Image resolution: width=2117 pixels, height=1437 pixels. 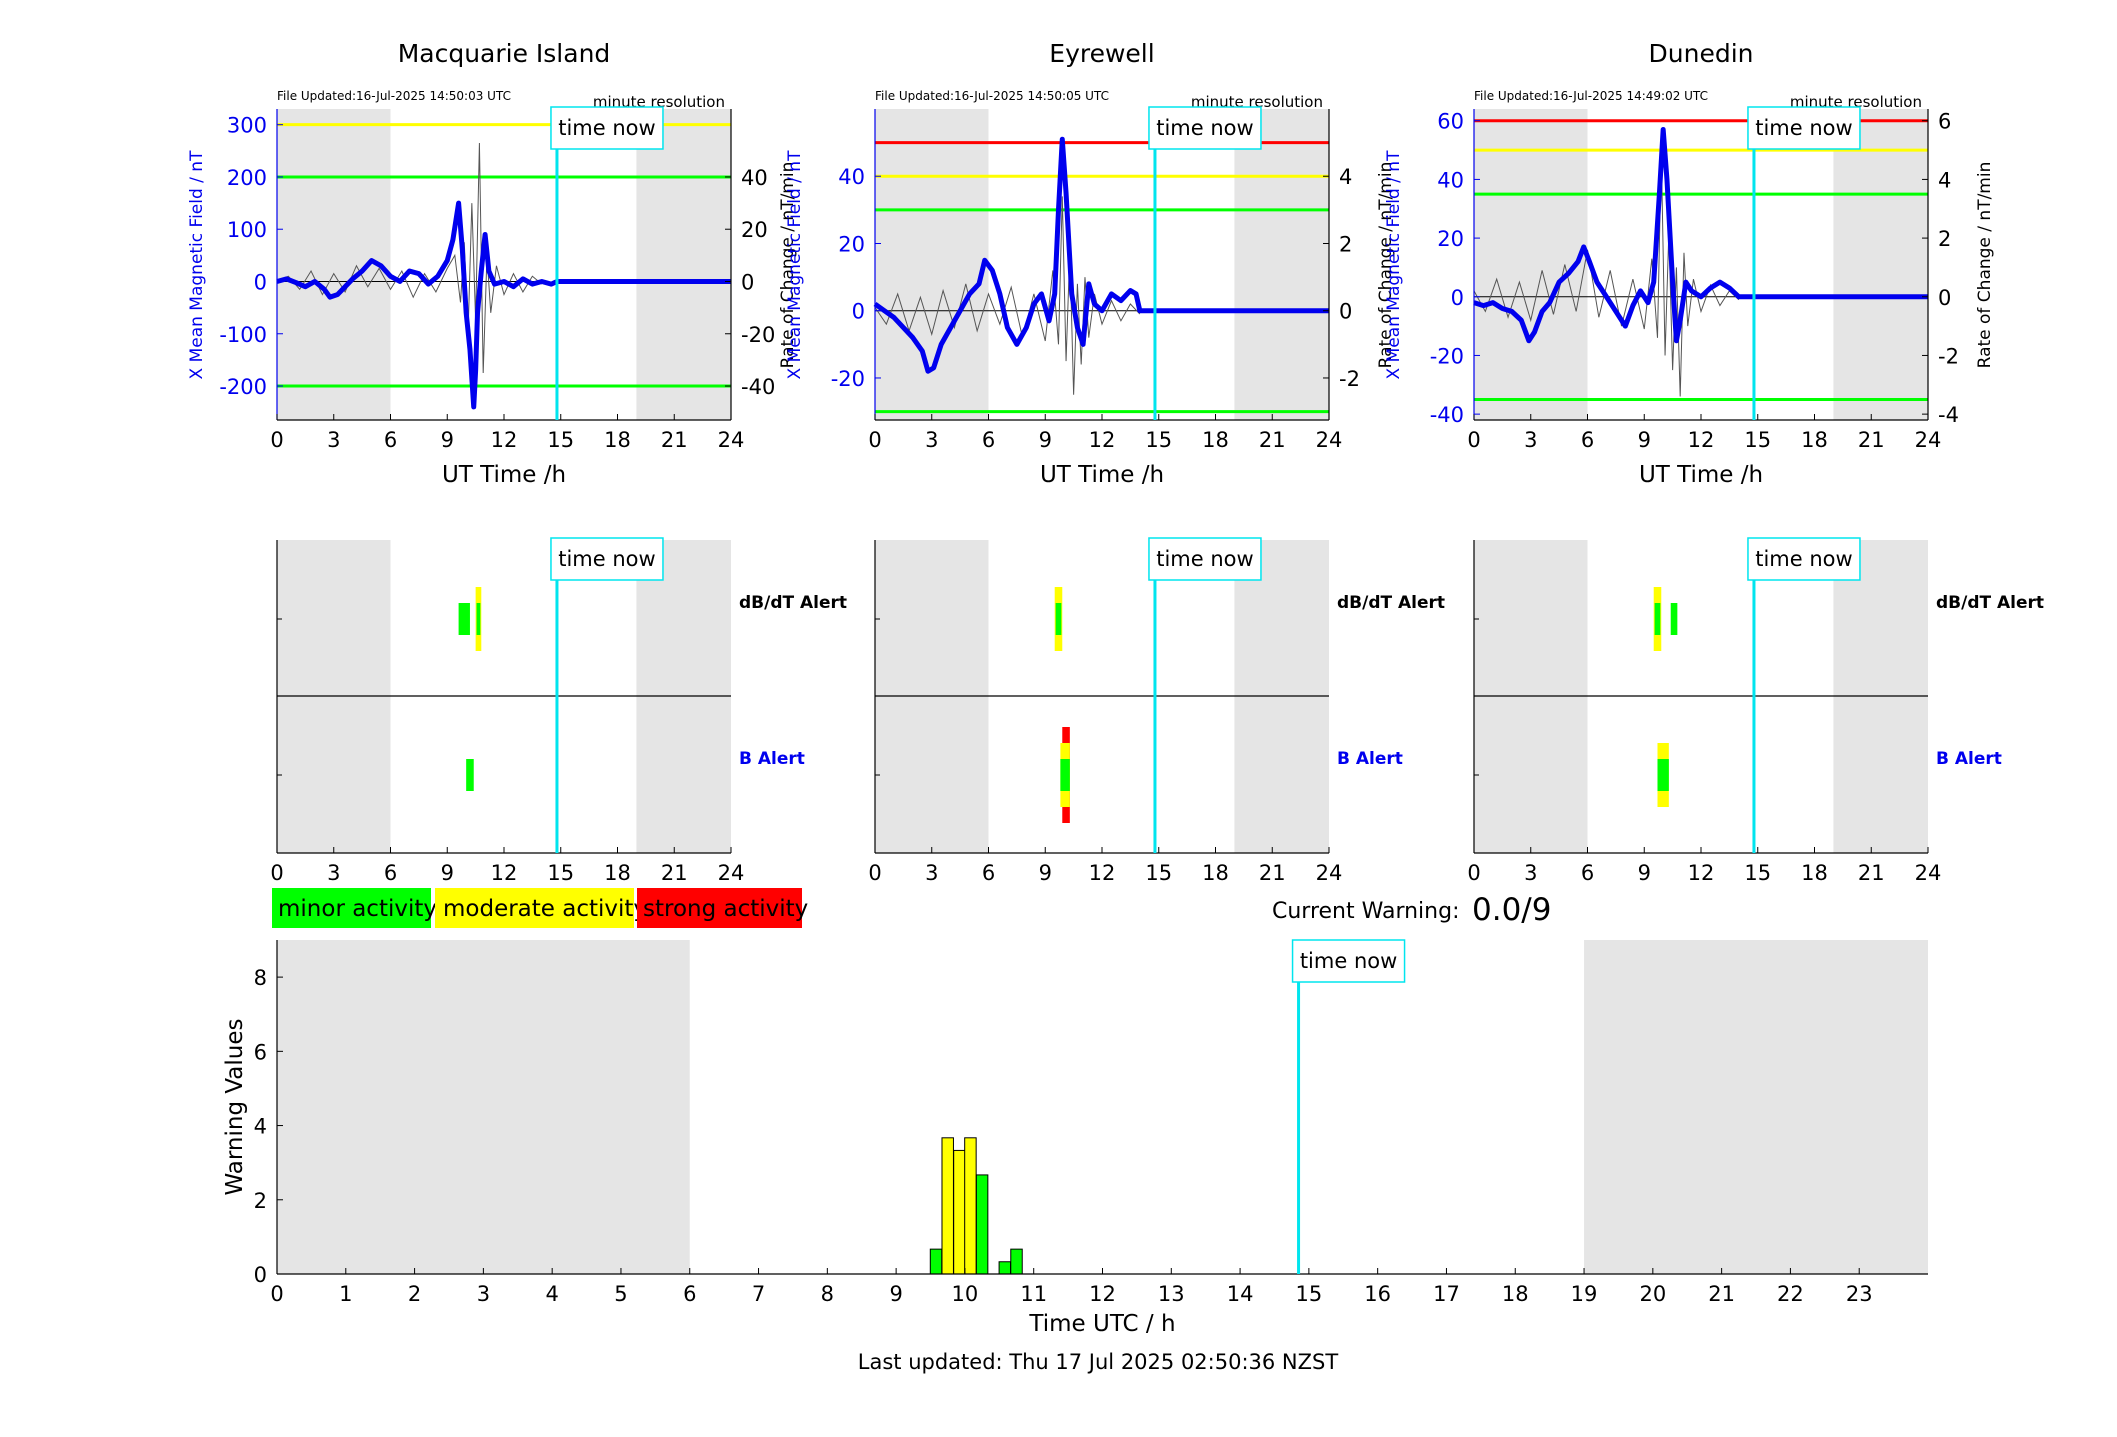 I want to click on file-updated: File Updated:16-Jul-2025 14:50:03 UTC, so click(x=394, y=96).